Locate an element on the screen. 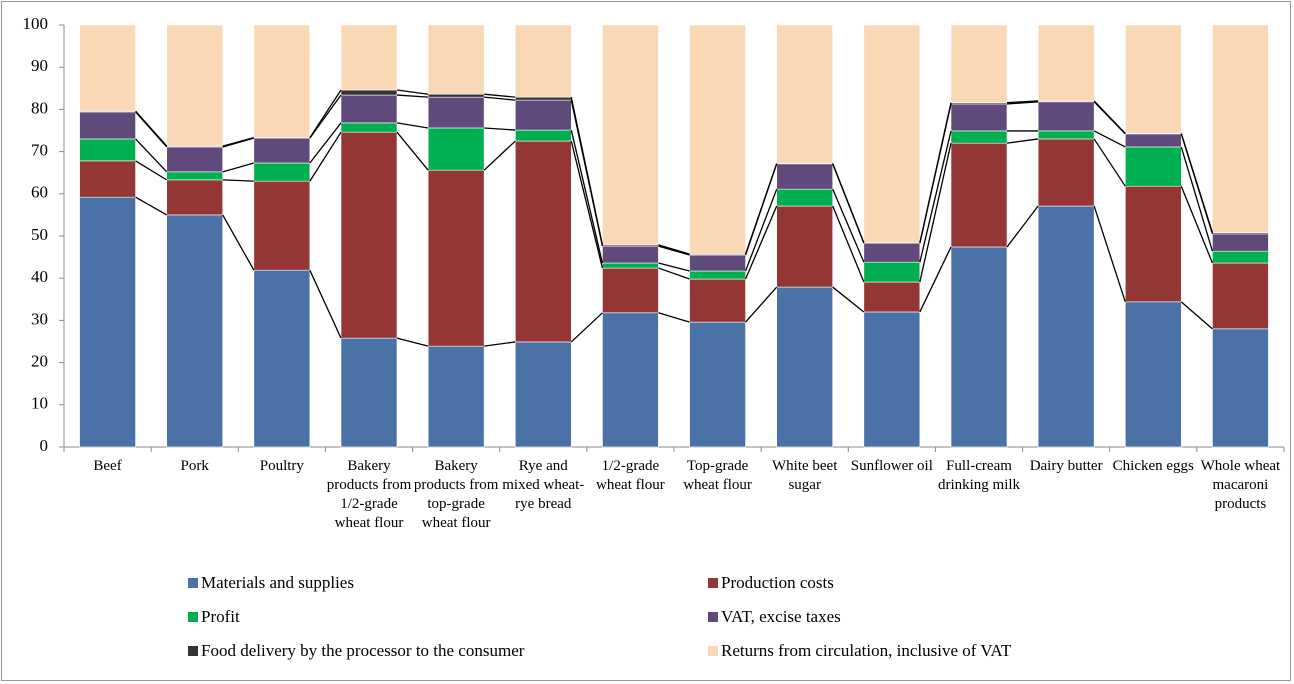 The width and height of the screenshot is (1294, 684). x-tick-label: Whole wheat macaroni products is located at coordinates (1240, 485).